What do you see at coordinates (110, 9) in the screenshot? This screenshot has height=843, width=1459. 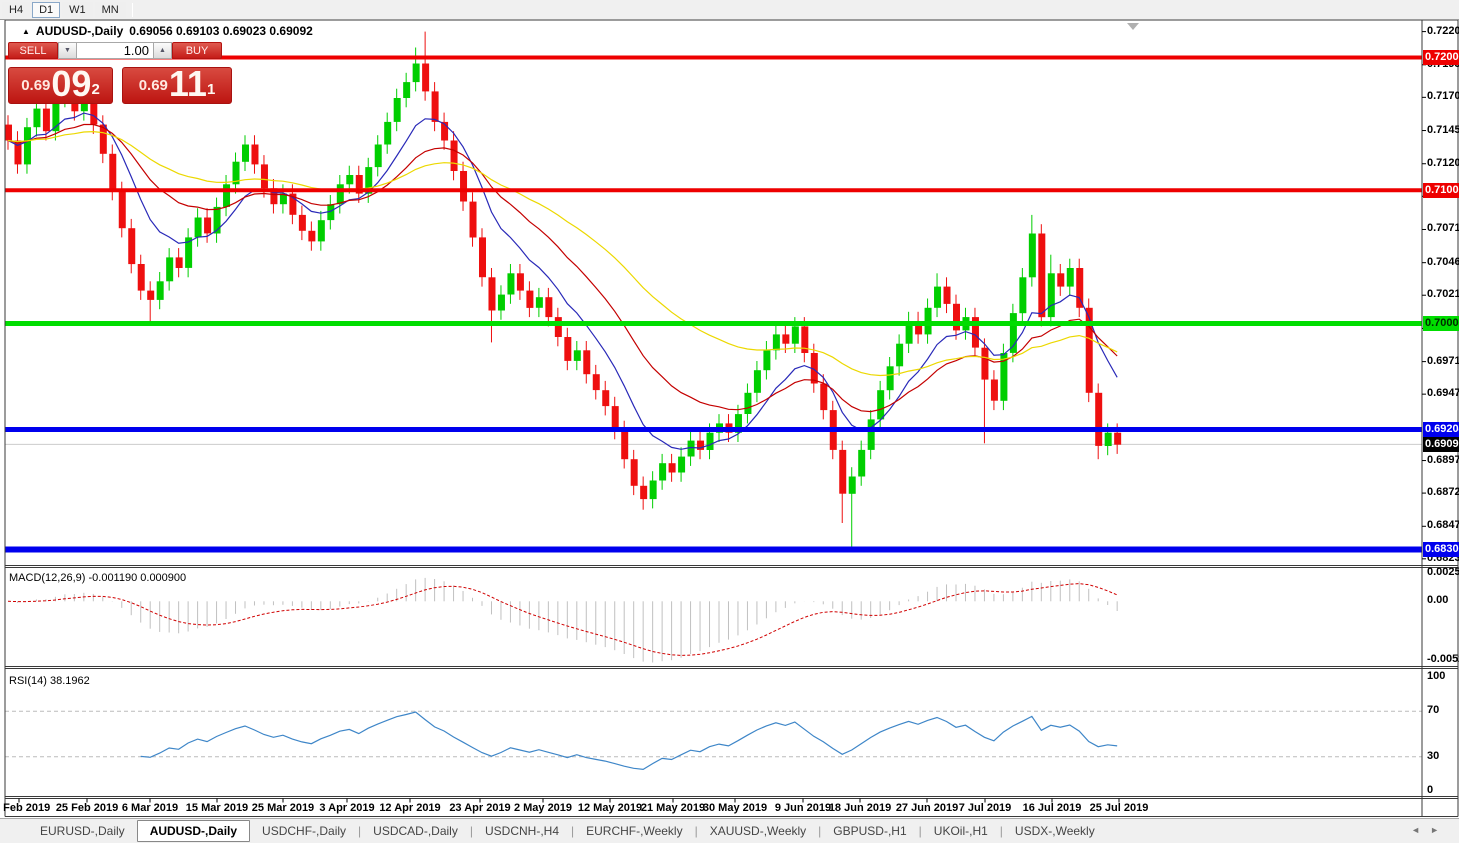 I see `timeframe-button-mn: MN` at bounding box center [110, 9].